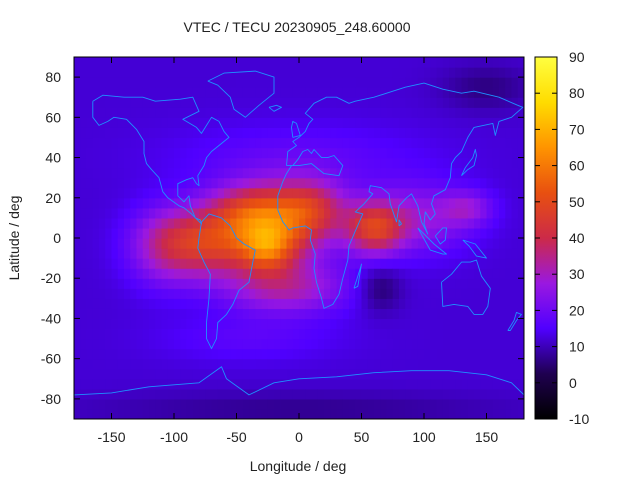 This screenshot has width=640, height=480. What do you see at coordinates (298, 466) in the screenshot?
I see `x-axis-label: Longitude / deg` at bounding box center [298, 466].